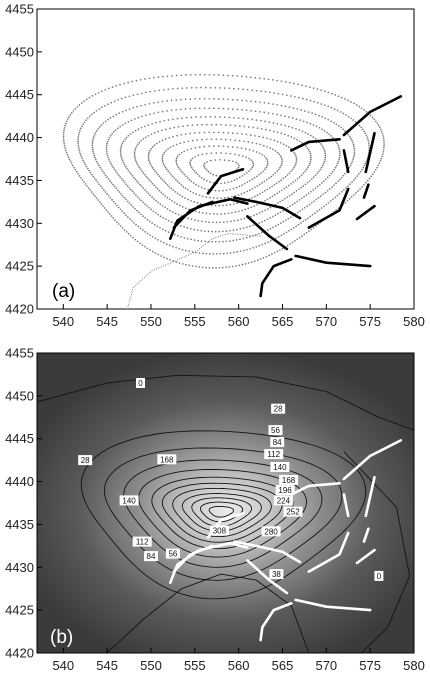 Image resolution: width=430 pixels, height=680 pixels. What do you see at coordinates (283, 665) in the screenshot?
I see `x-tick-label: 565` at bounding box center [283, 665].